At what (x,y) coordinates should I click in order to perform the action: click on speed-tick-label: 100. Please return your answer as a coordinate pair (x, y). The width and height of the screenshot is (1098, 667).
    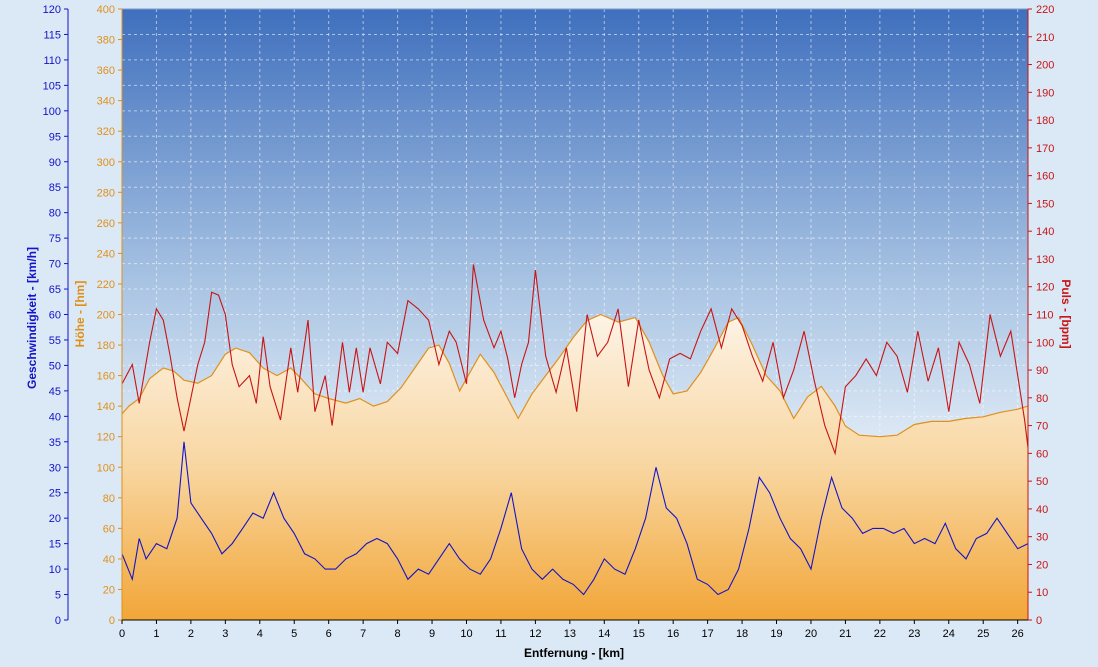
    Looking at the image, I should click on (52, 112).